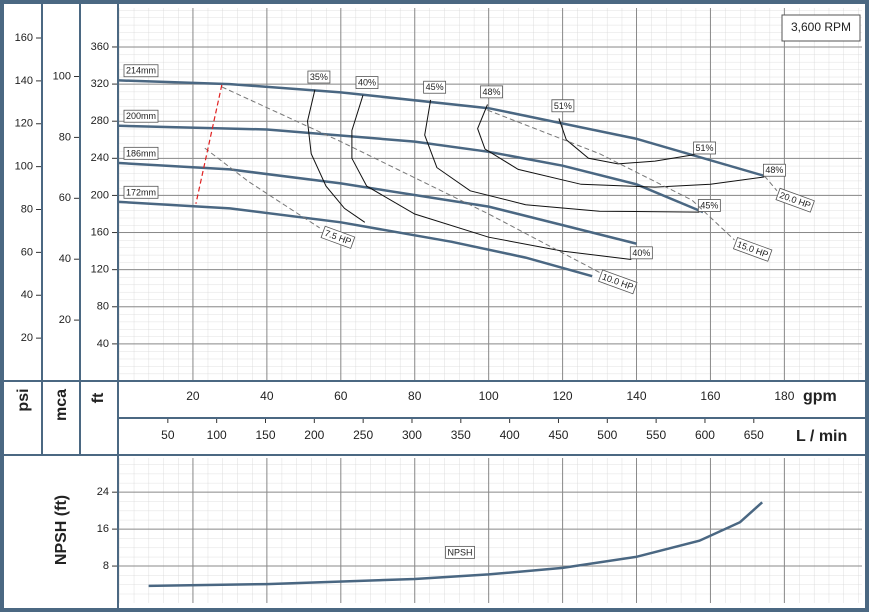 The image size is (869, 612). What do you see at coordinates (65, 198) in the screenshot?
I see `y3-tick-label: 60` at bounding box center [65, 198].